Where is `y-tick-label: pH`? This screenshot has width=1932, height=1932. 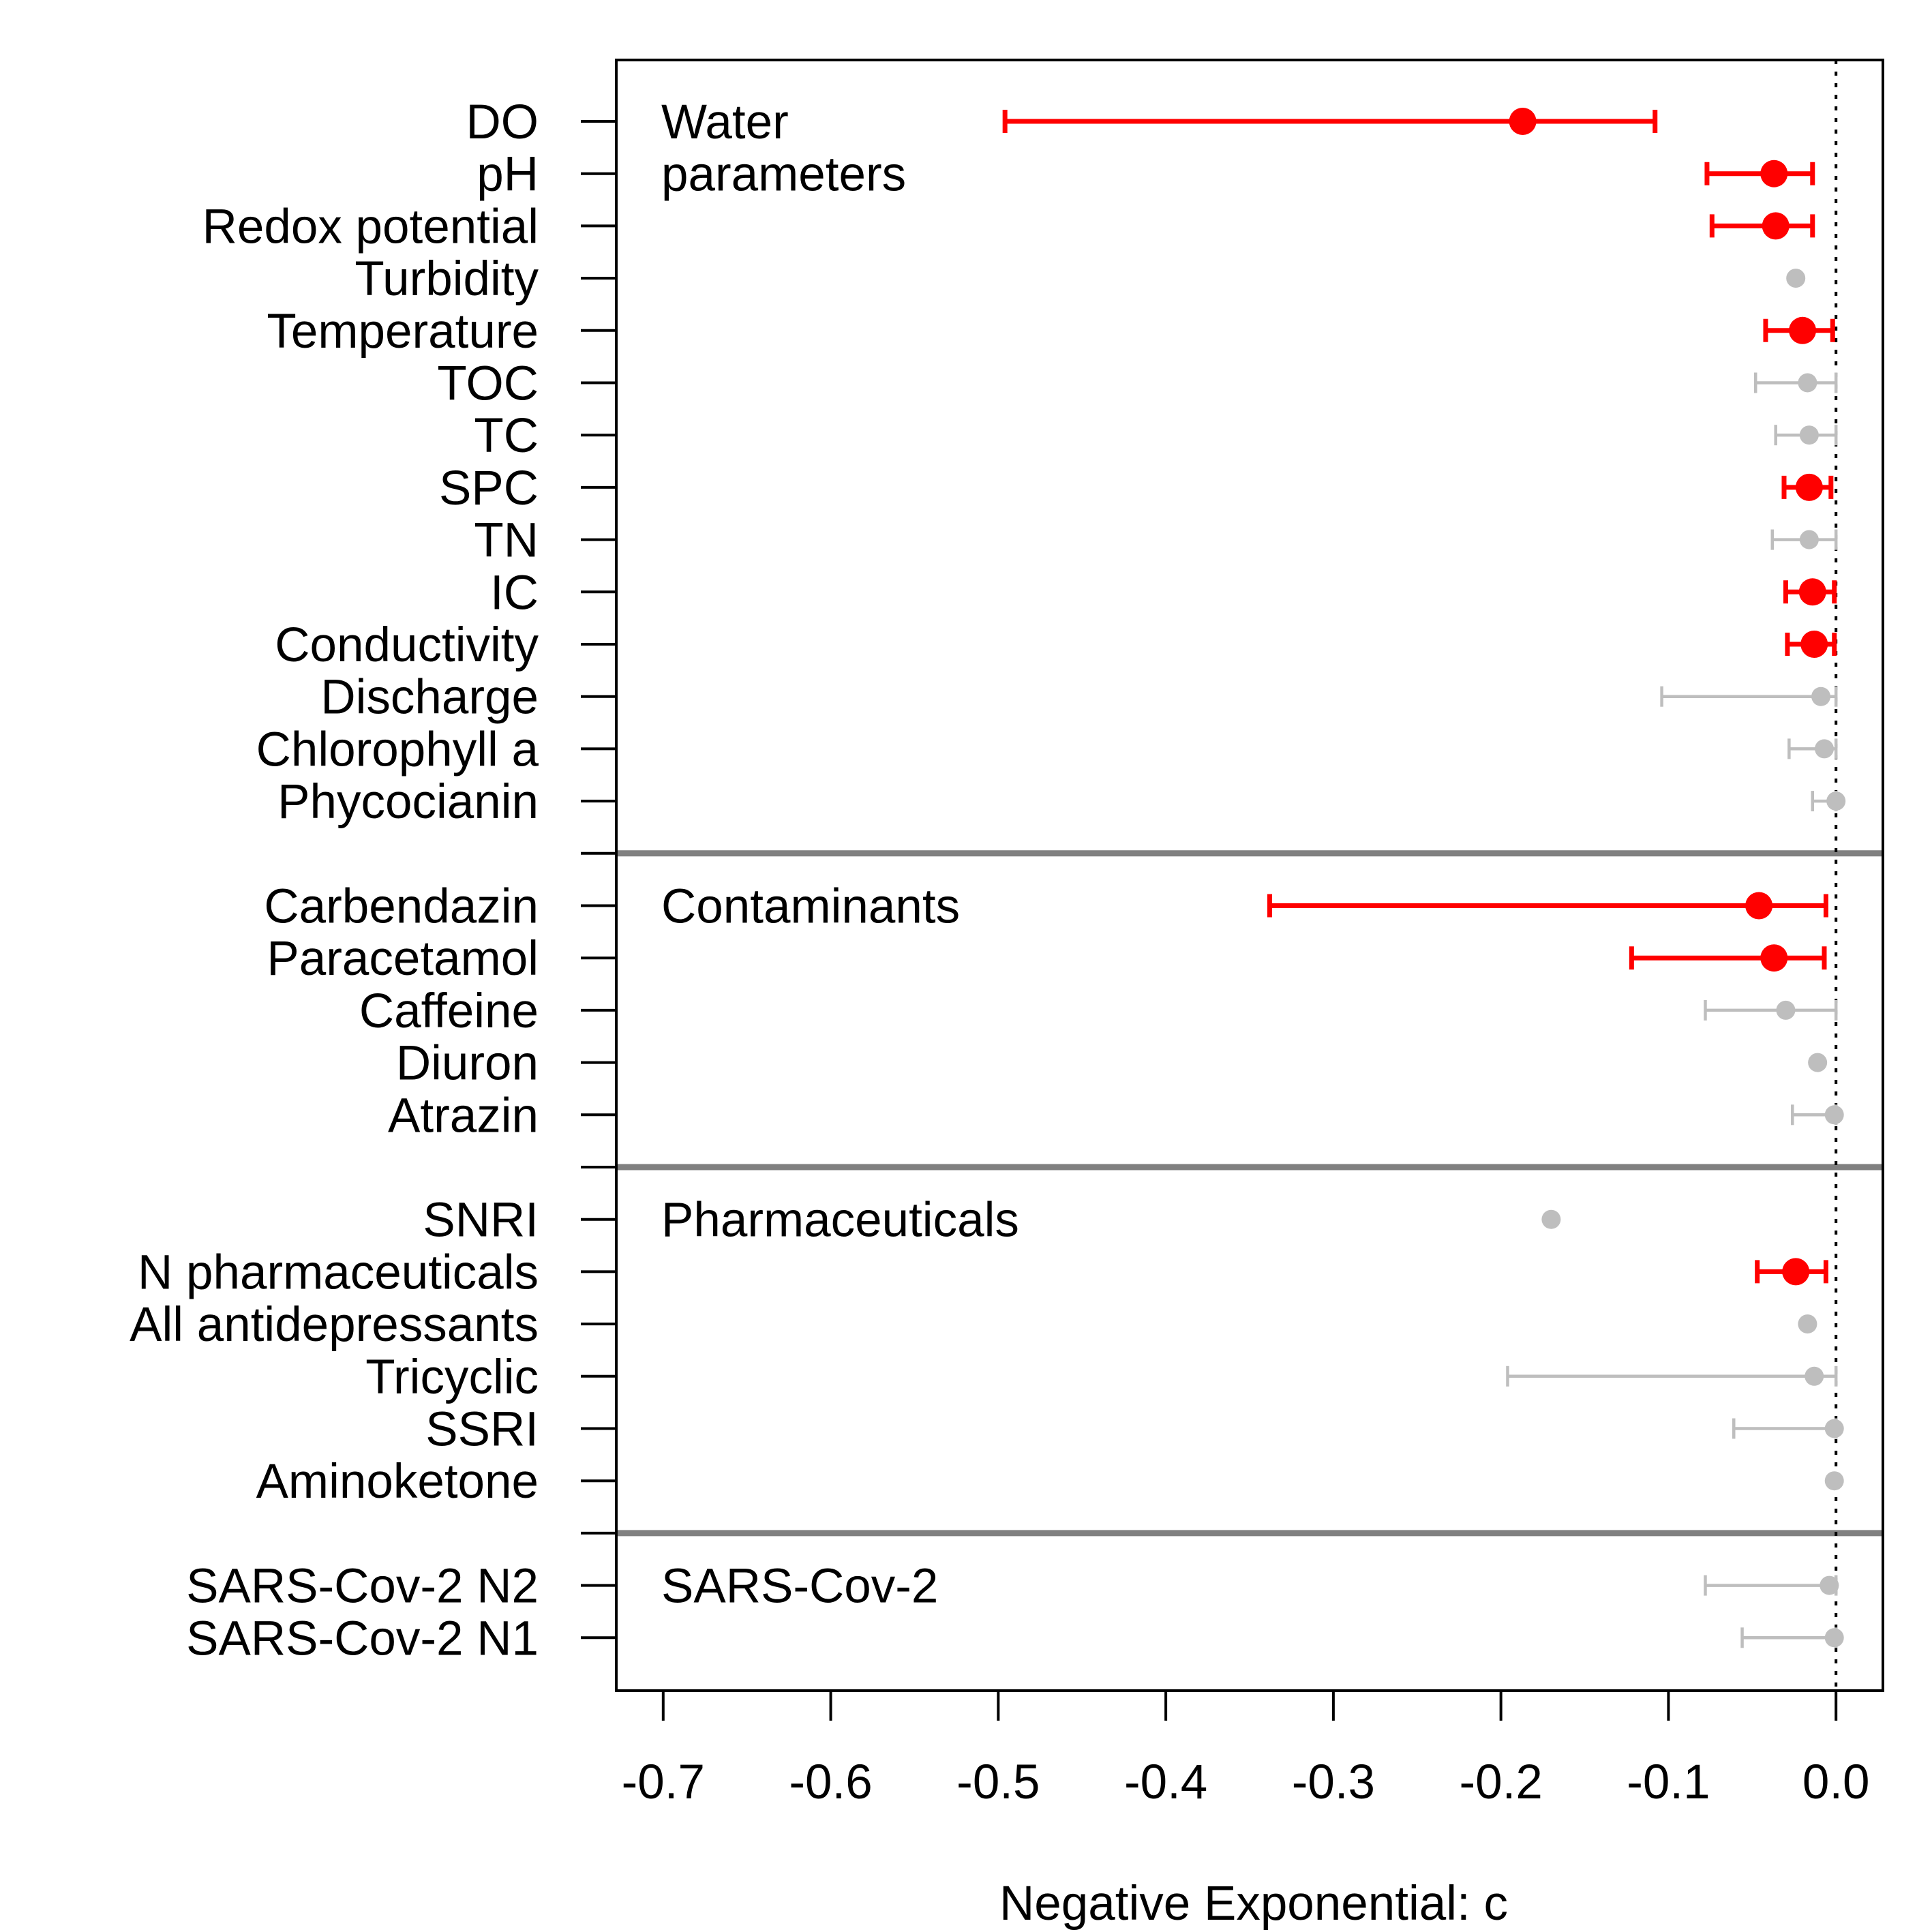
y-tick-label: pH is located at coordinates (508, 175).